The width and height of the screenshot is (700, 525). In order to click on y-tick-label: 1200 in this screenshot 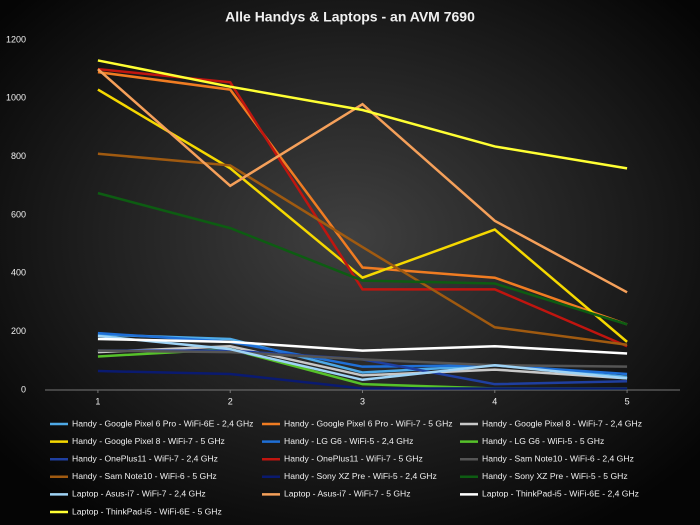, I will do `click(16, 39)`.